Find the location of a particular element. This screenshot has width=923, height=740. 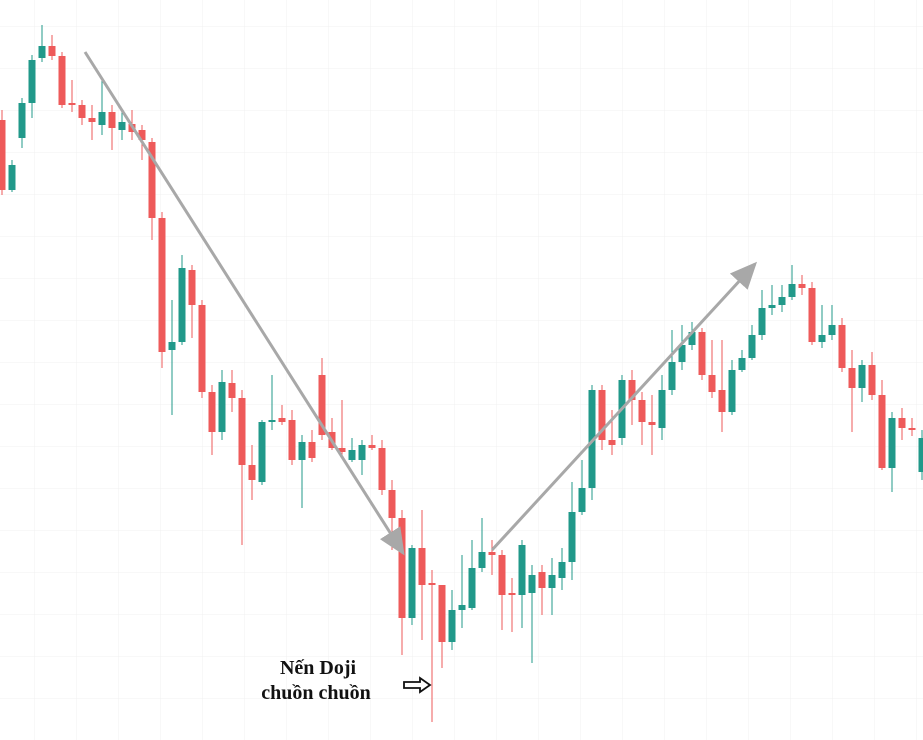

pointer-arrow is located at coordinates (417, 685).